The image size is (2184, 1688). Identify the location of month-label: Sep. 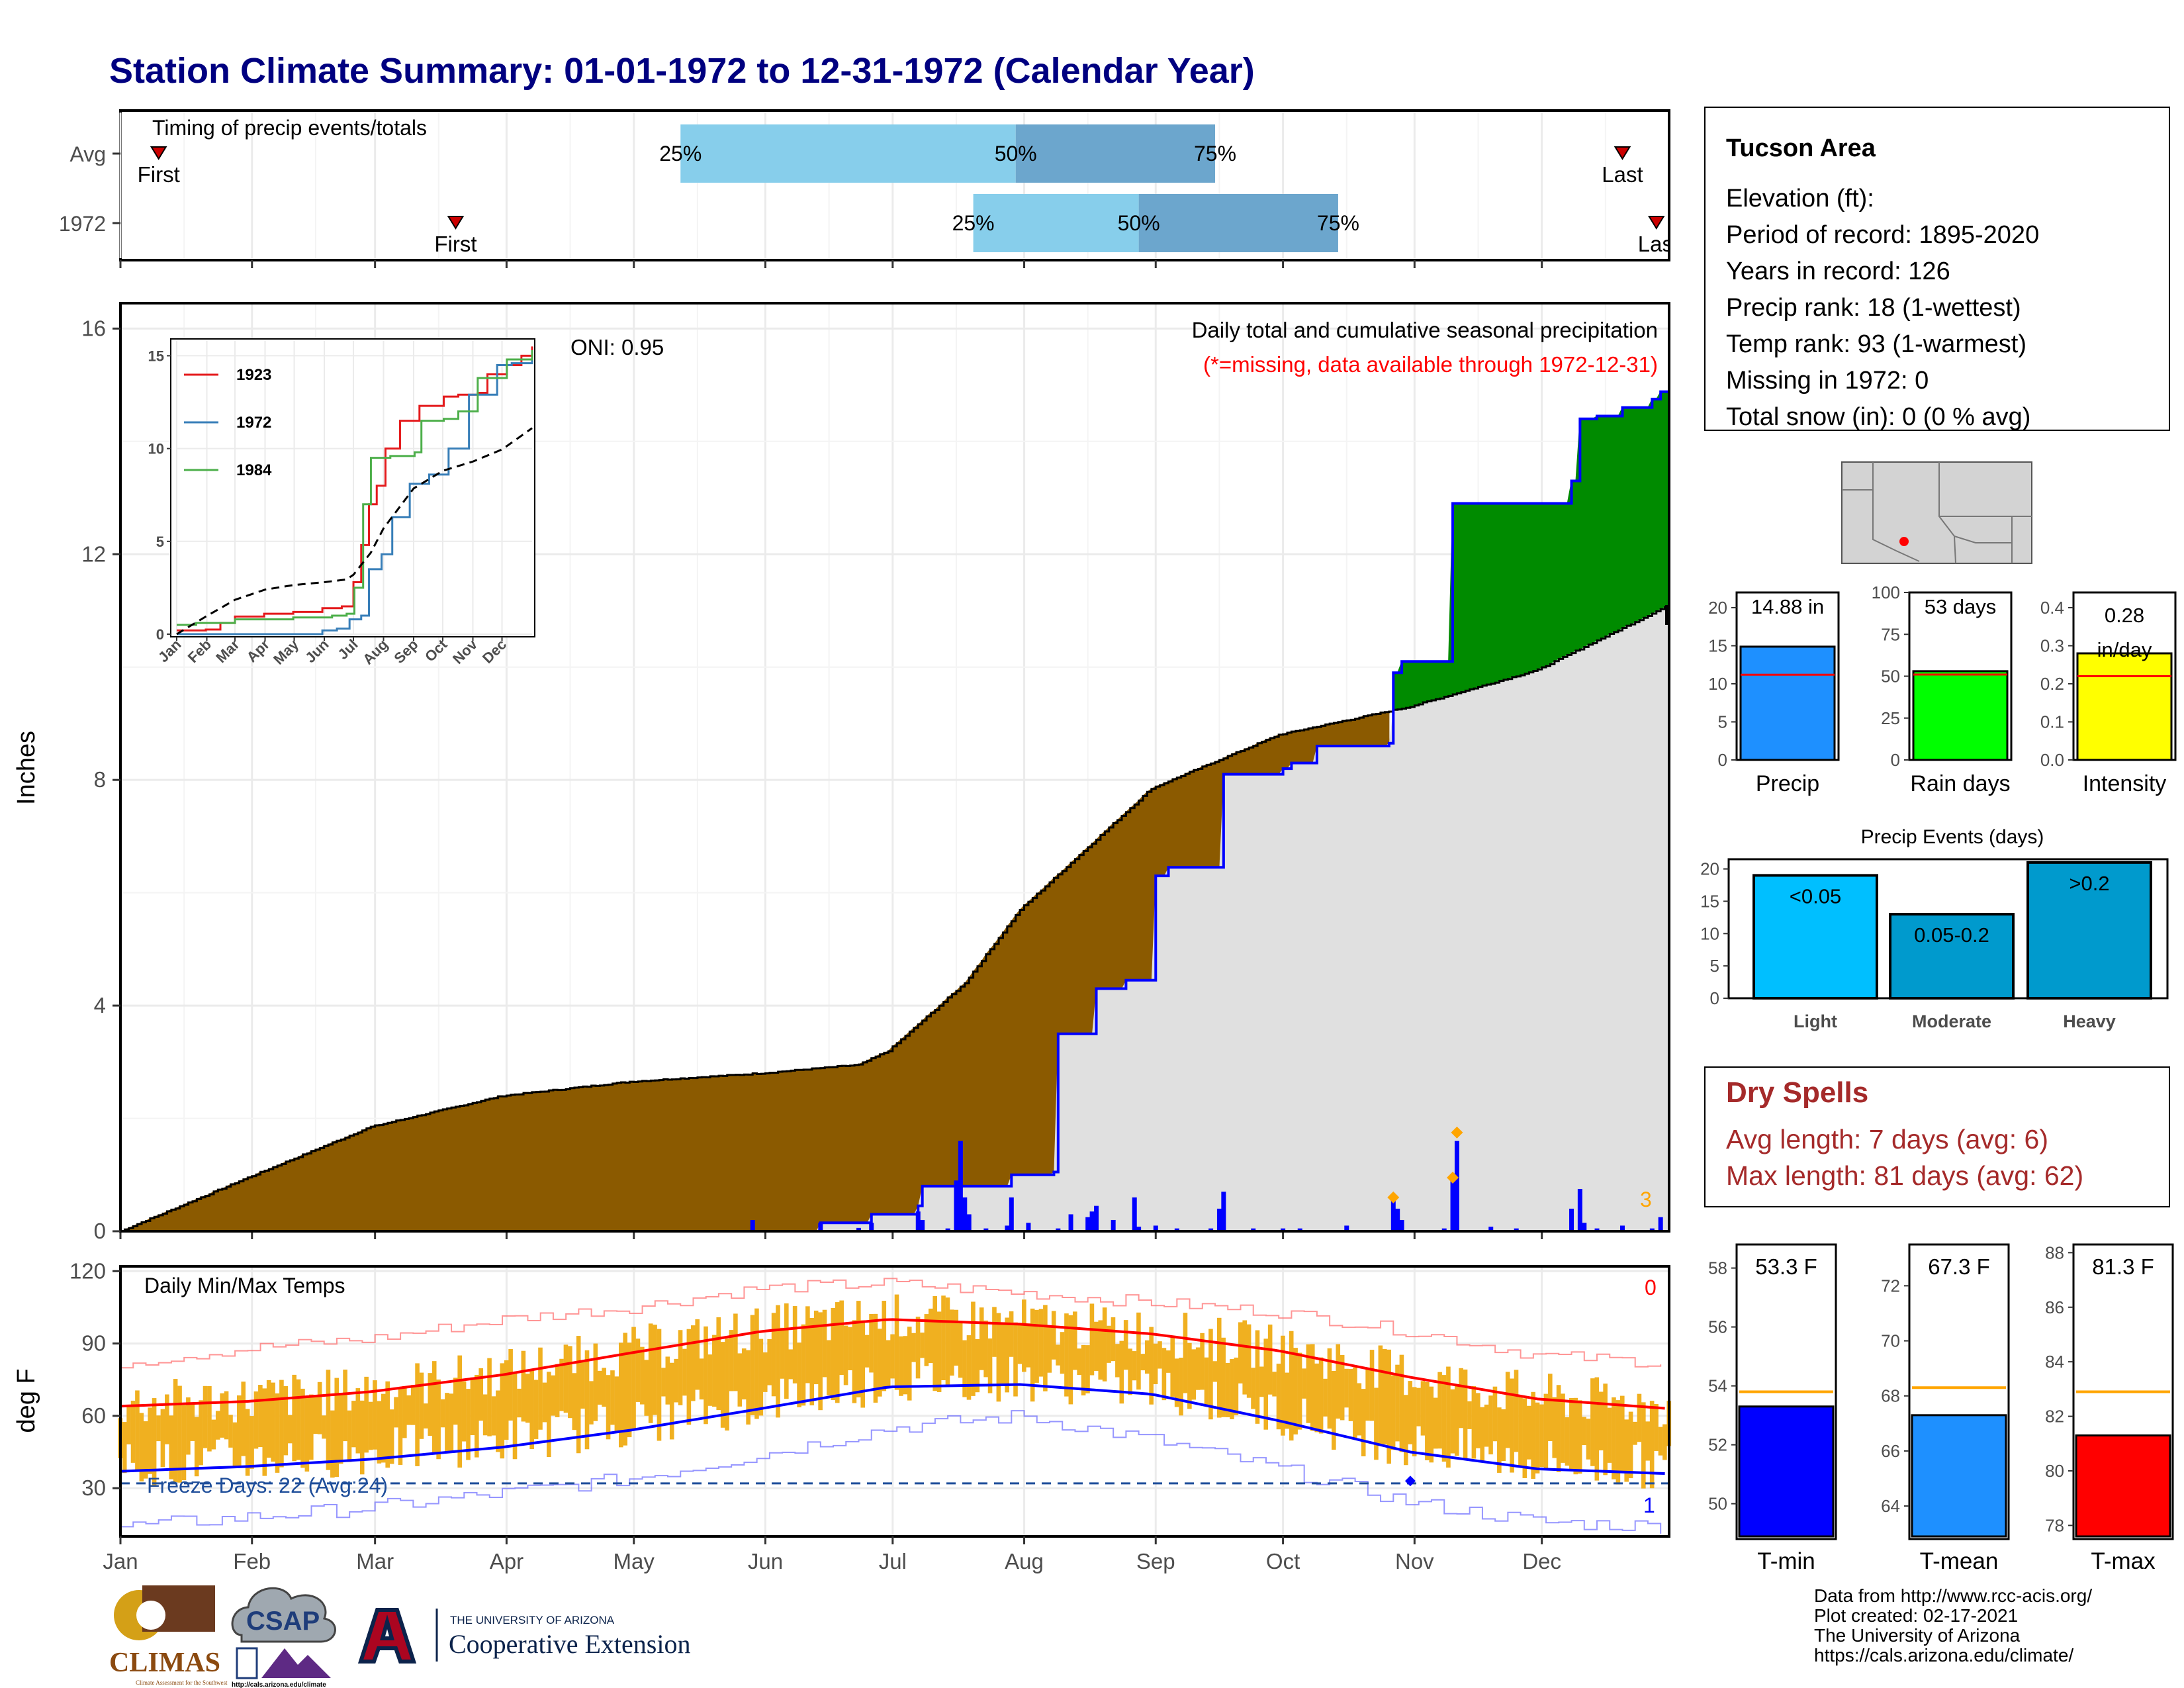
(1155, 1561).